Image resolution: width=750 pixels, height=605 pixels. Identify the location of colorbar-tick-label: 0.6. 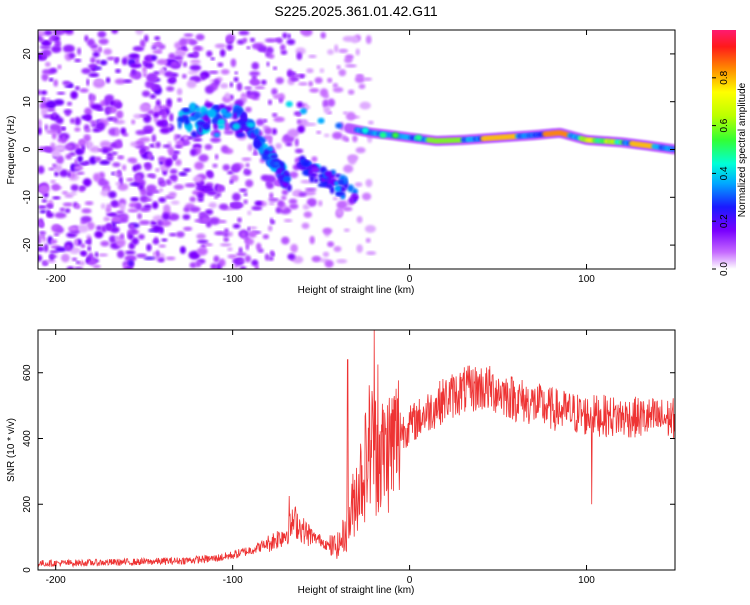
(724, 125).